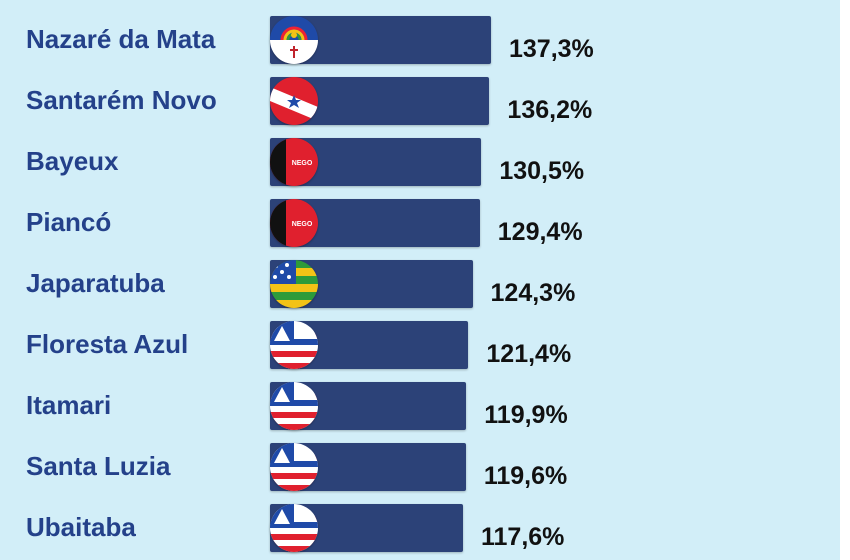  Describe the element at coordinates (121, 100) in the screenshot. I see `category-label: Santarém Novo` at that location.